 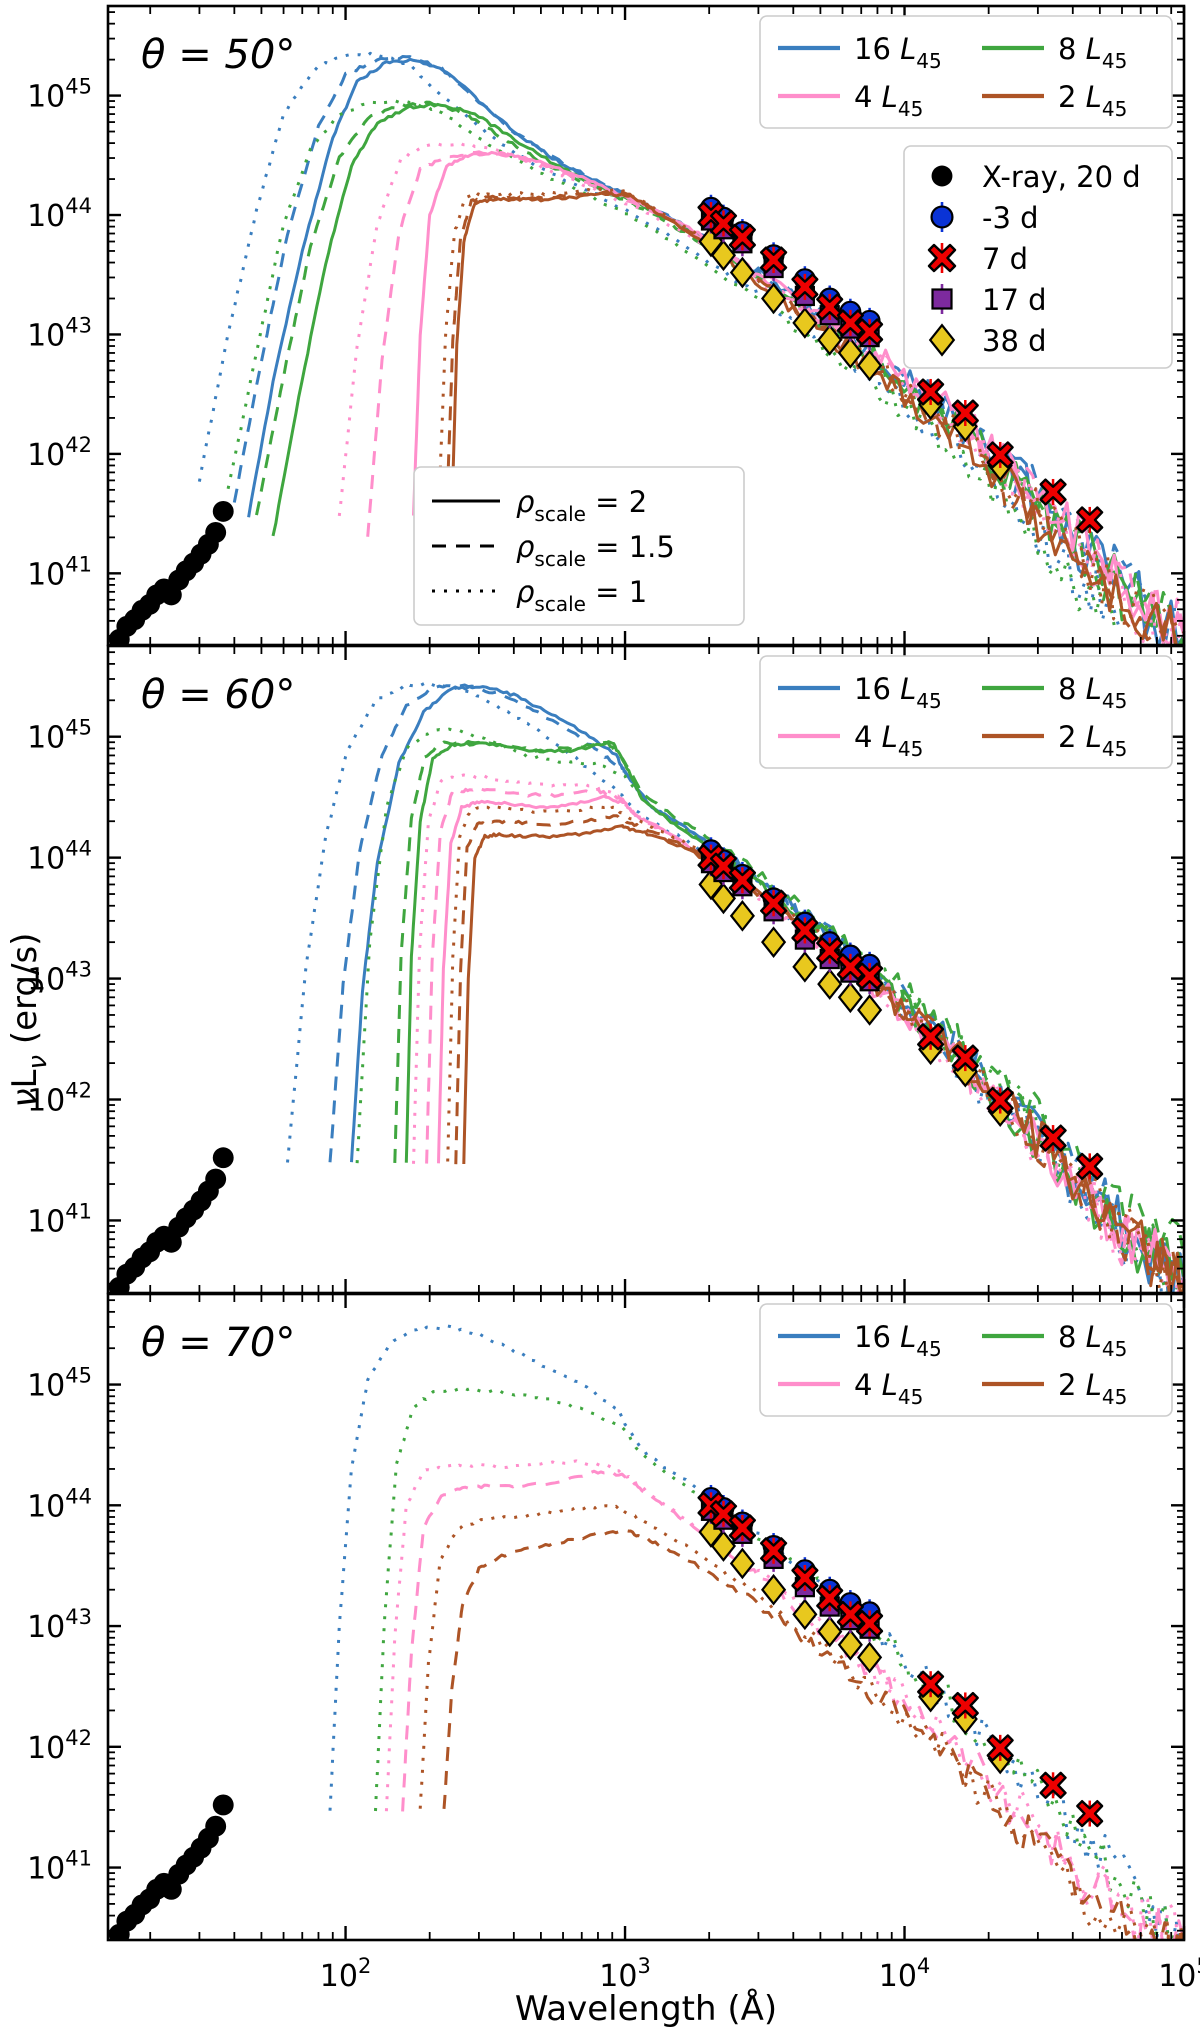 What do you see at coordinates (1072, 1385) in the screenshot?
I see `legend-value: 2` at bounding box center [1072, 1385].